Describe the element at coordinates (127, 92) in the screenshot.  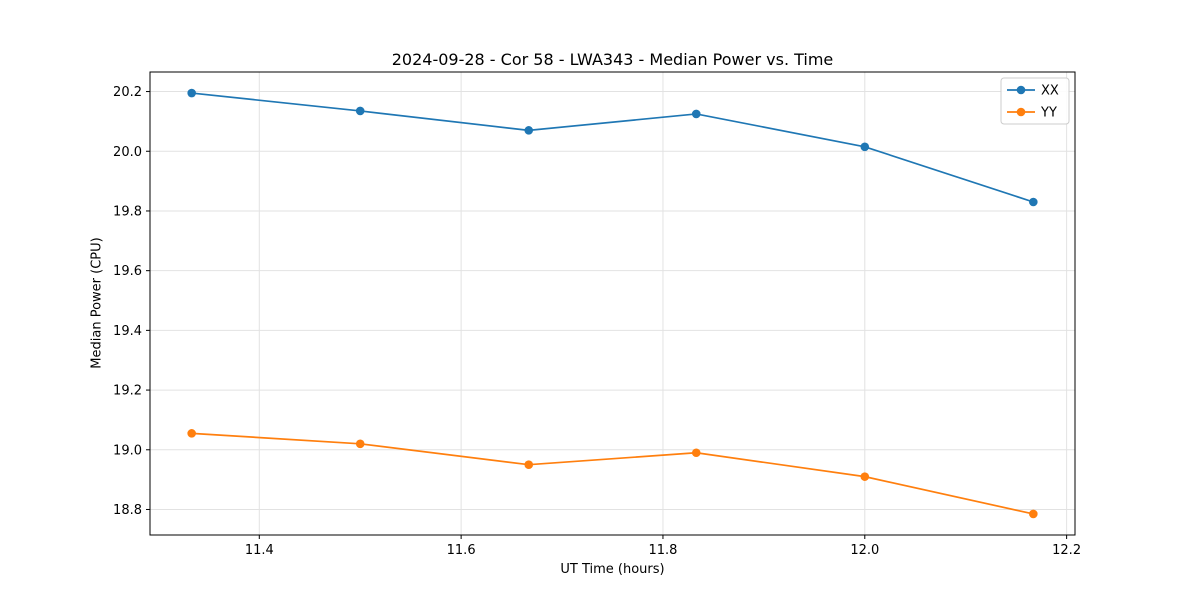
I see `y-tick-label: 20.2` at that location.